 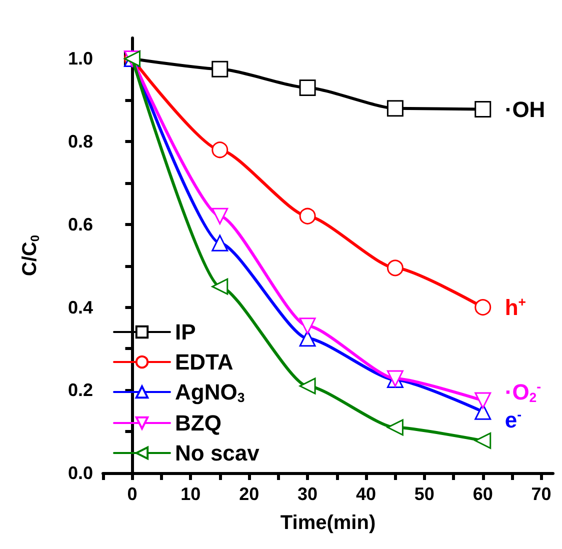 What do you see at coordinates (30, 255) in the screenshot?
I see `y-axis-title: C/C0` at bounding box center [30, 255].